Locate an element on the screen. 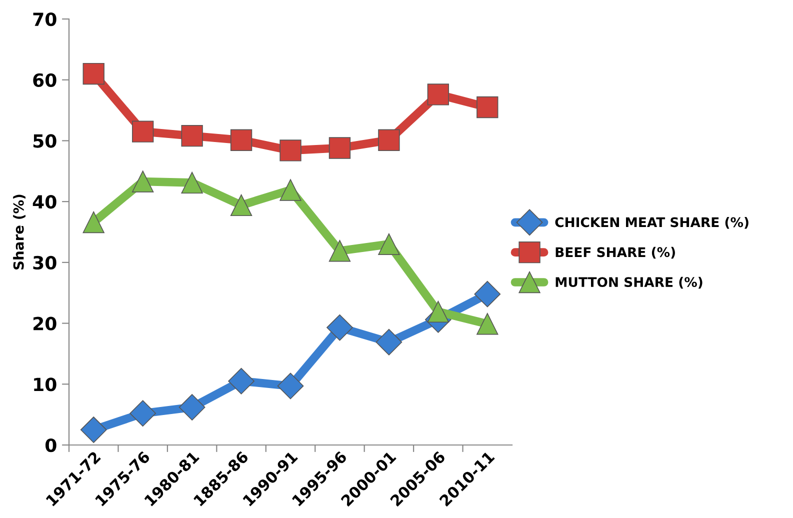 The image size is (793, 518). y-tick-label: 70 is located at coordinates (44, 19).